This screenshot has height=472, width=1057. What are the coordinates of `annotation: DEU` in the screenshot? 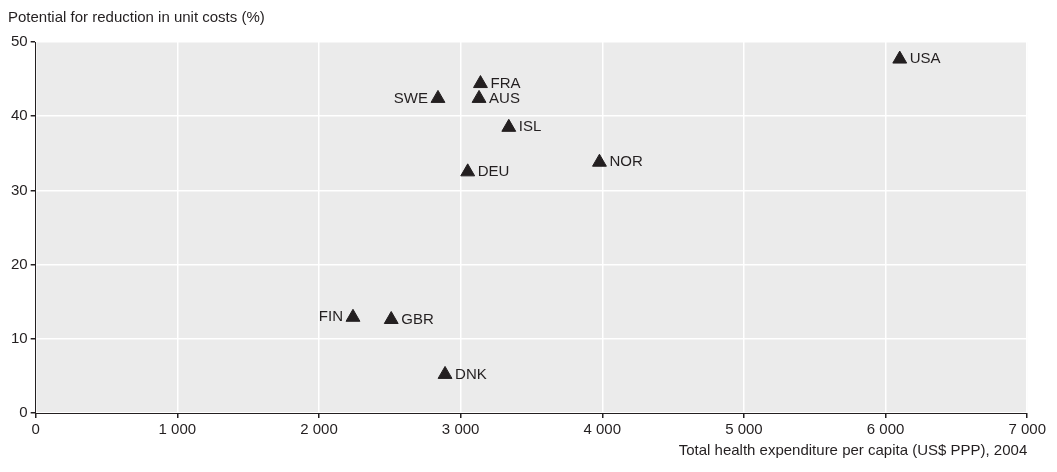 It's located at (493, 170).